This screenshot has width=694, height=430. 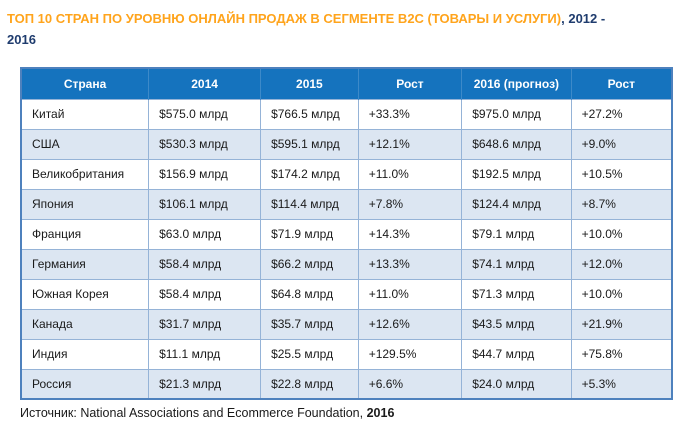 I want to click on country-cell: Канада, so click(x=85, y=324).